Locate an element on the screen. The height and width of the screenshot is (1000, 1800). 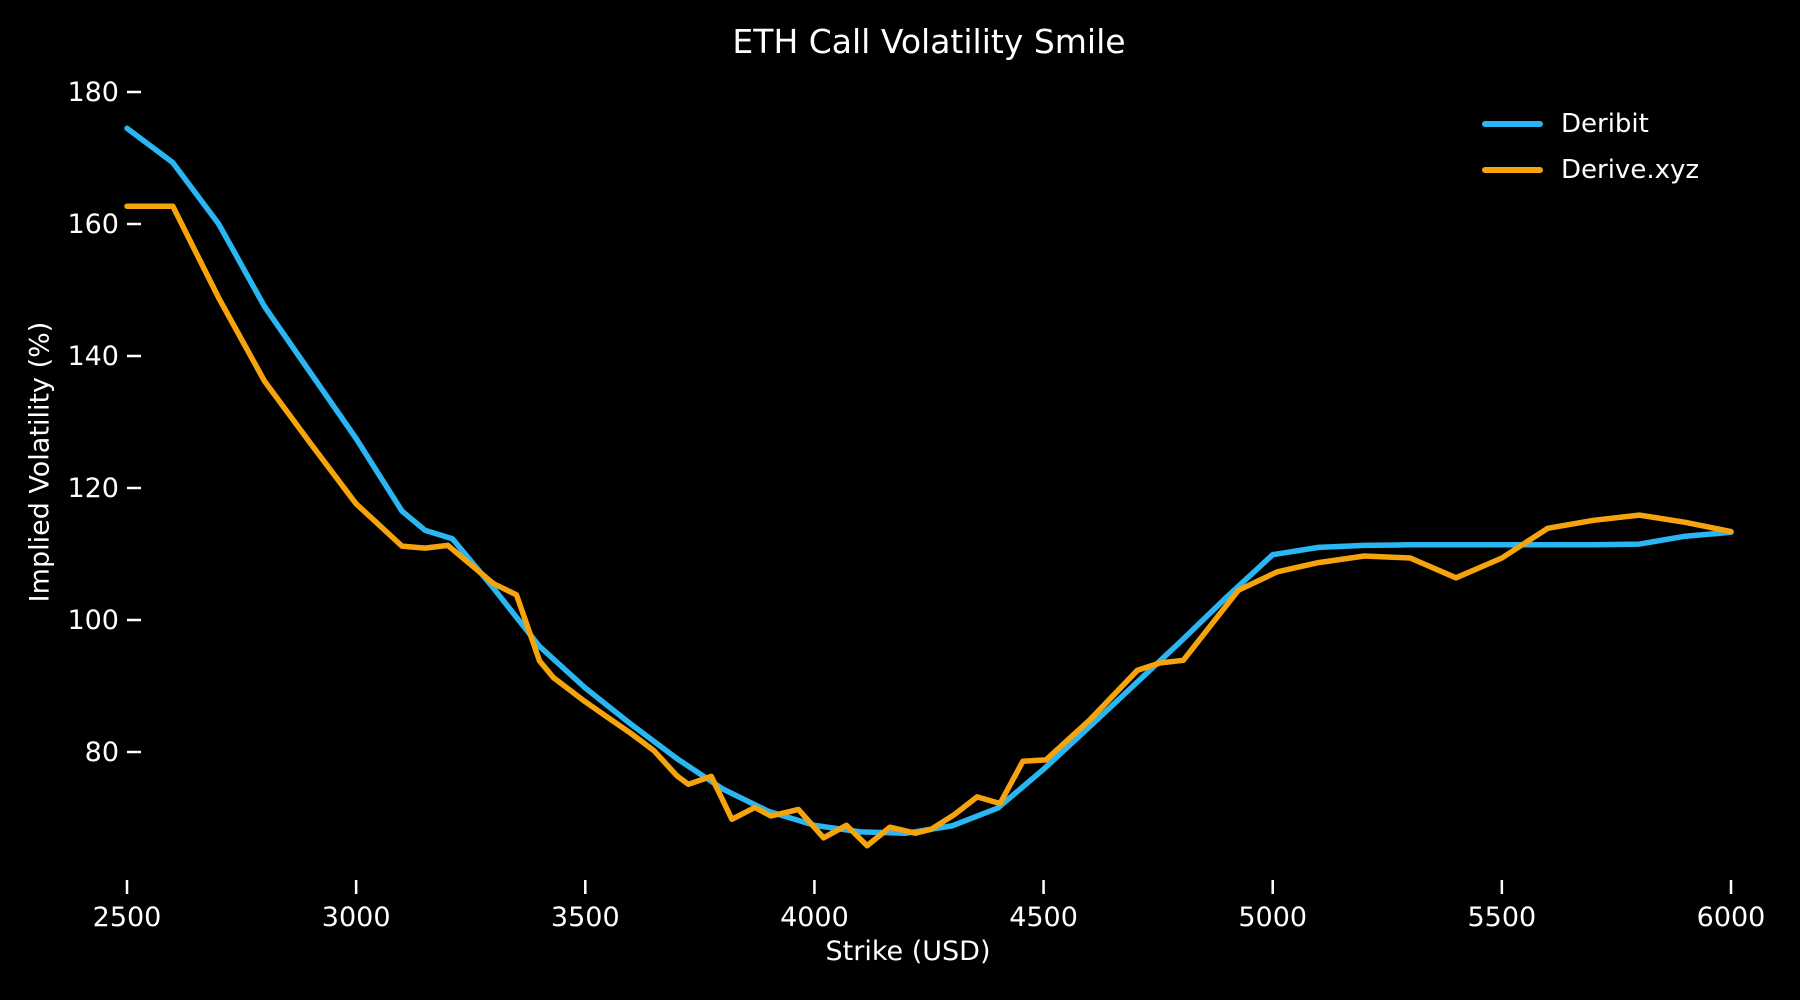
y-axis-label: Implied Volatility (%) is located at coordinates (40, 462).